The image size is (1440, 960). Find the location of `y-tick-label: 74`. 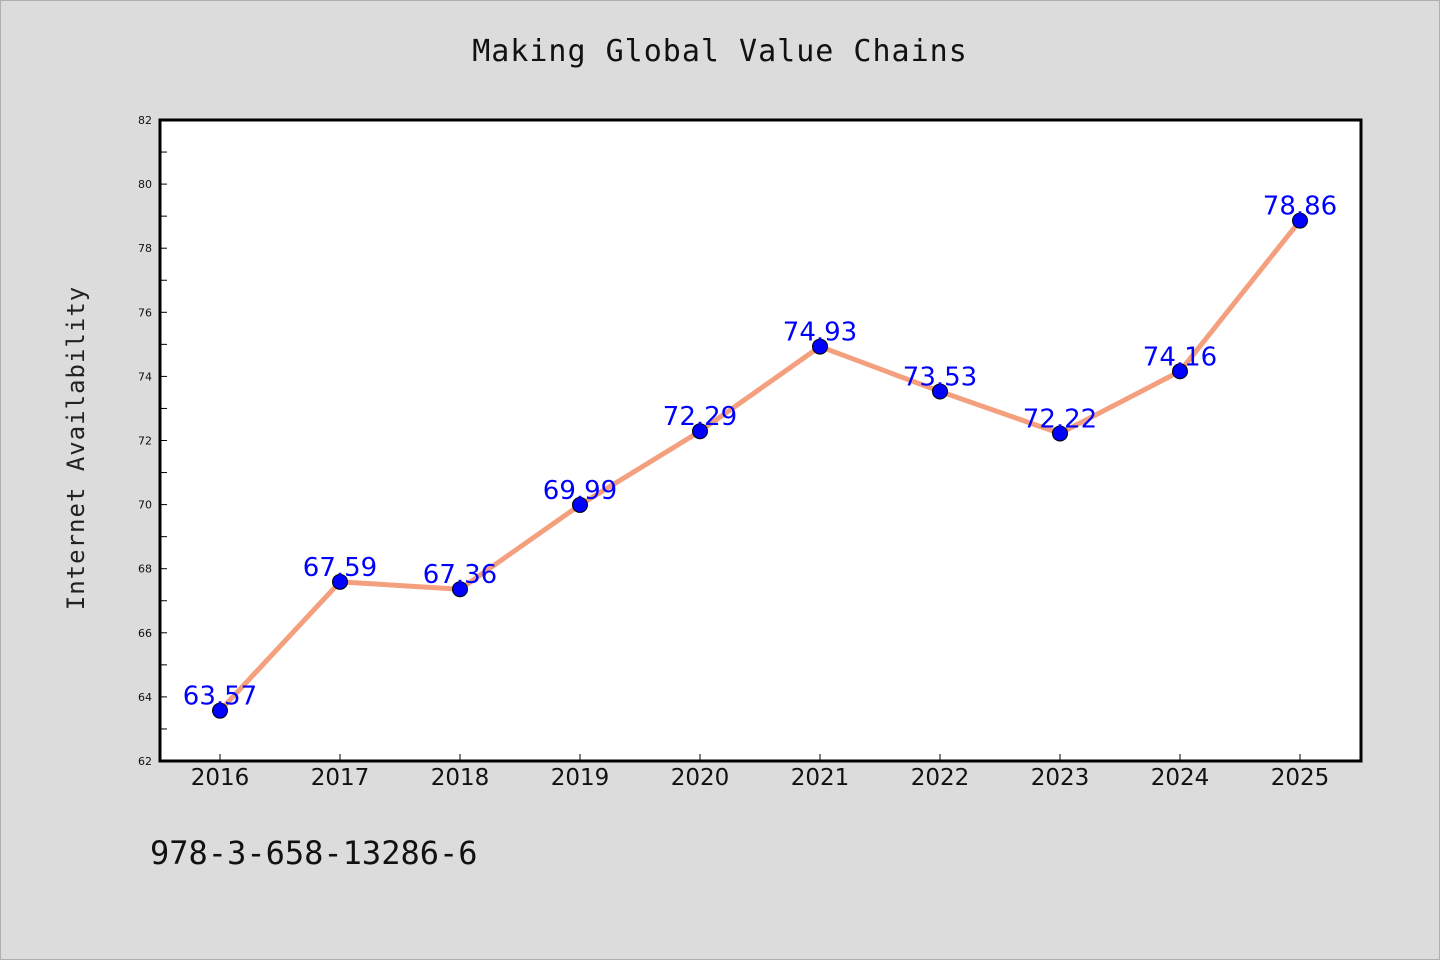

y-tick-label: 74 is located at coordinates (145, 376).